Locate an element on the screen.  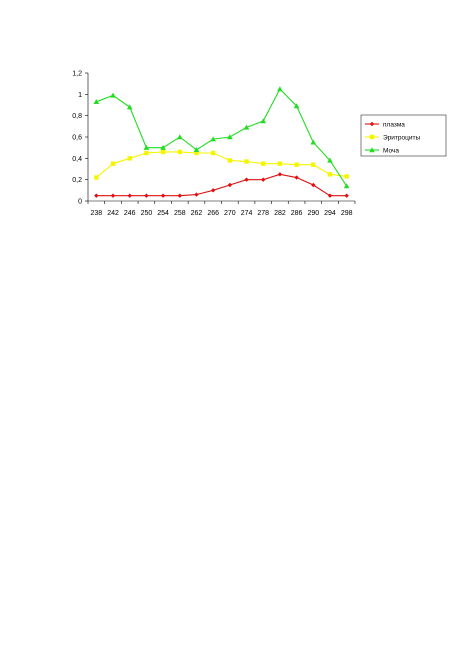
x-tick-label: 246 is located at coordinates (130, 213).